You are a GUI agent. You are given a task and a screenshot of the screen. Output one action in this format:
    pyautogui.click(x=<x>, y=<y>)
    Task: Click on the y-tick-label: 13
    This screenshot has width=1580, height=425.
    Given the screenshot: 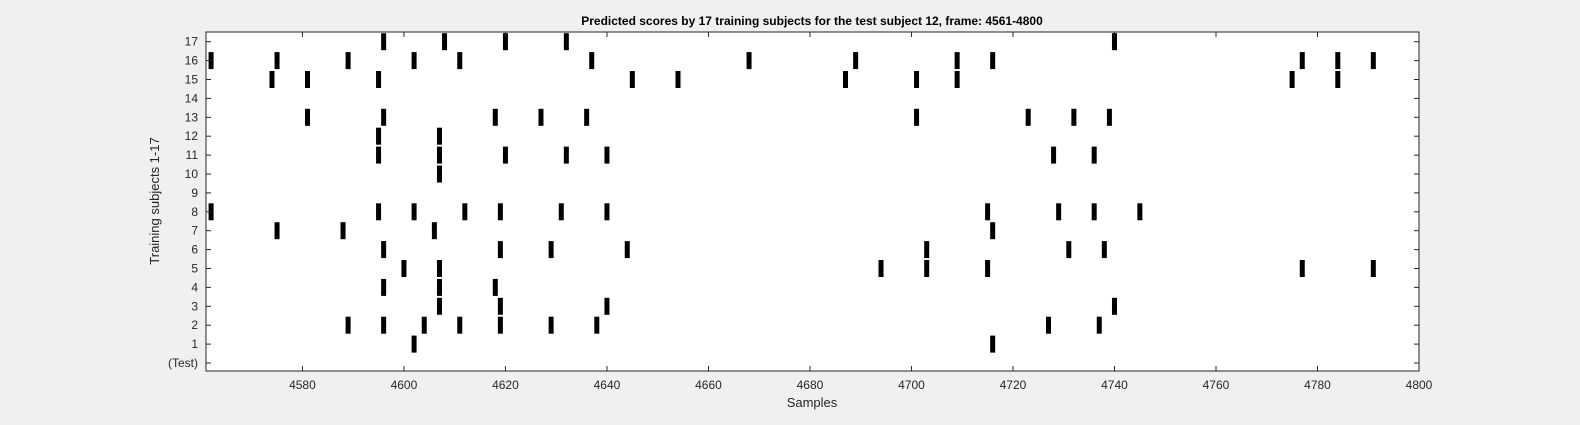 What is the action you would take?
    pyautogui.click(x=192, y=117)
    